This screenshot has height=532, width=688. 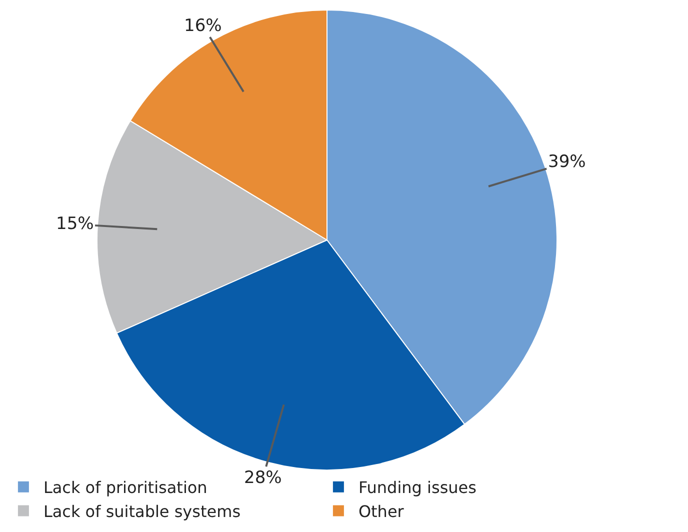 I want to click on data-label: 39%, so click(x=567, y=162).